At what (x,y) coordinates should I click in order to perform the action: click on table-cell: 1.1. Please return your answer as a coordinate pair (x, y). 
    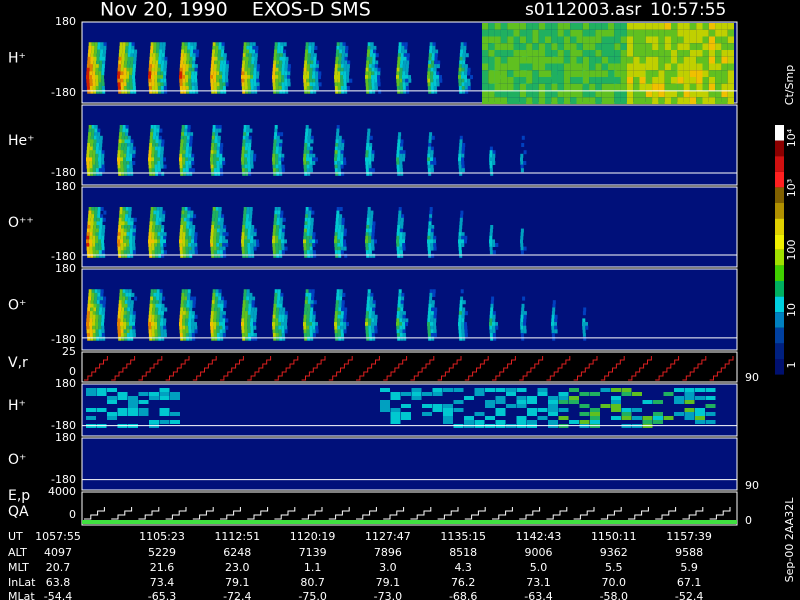
    Looking at the image, I should click on (313, 567).